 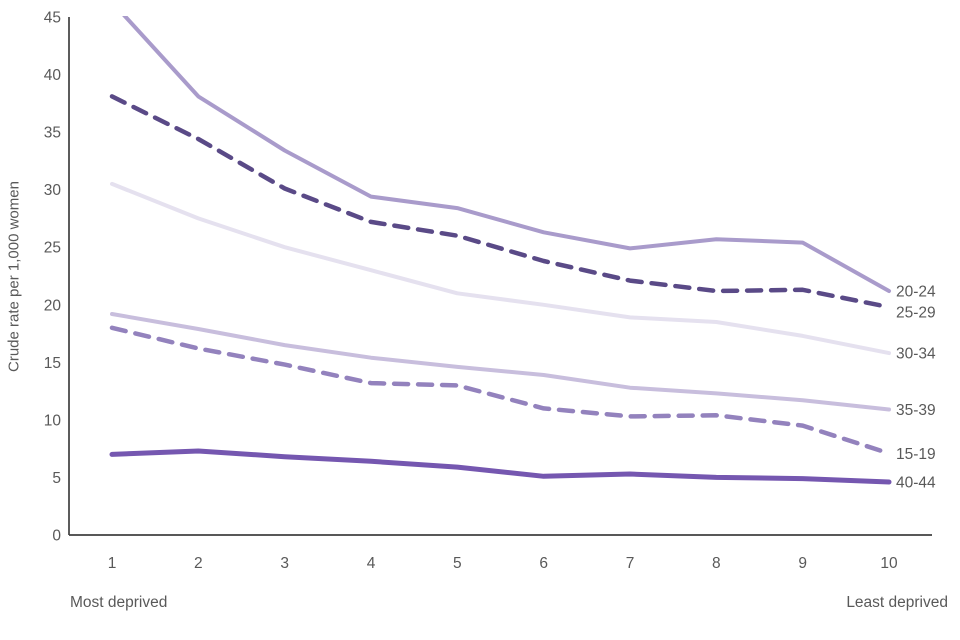 I want to click on x-tick-label: 1, so click(x=112, y=563).